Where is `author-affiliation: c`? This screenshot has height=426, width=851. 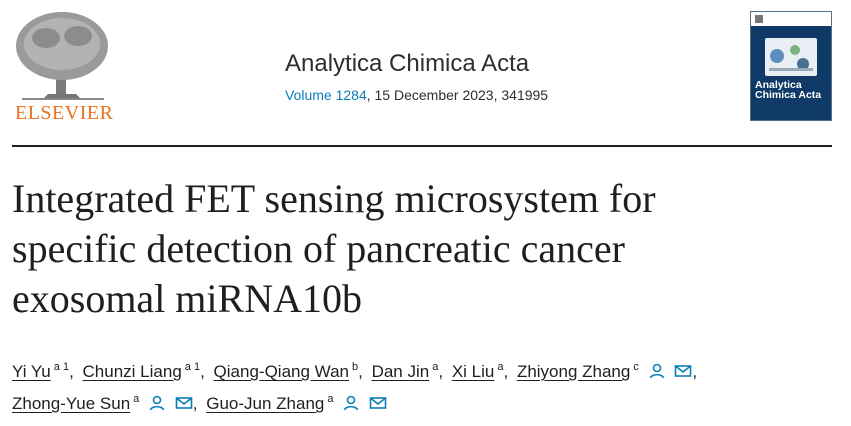
author-affiliation: c is located at coordinates (636, 367).